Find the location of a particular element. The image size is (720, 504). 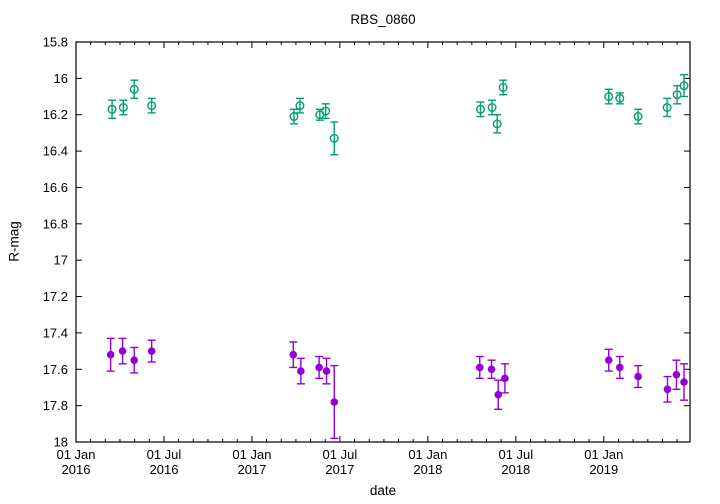

y-tick-label: 16 is located at coordinates (61, 78).